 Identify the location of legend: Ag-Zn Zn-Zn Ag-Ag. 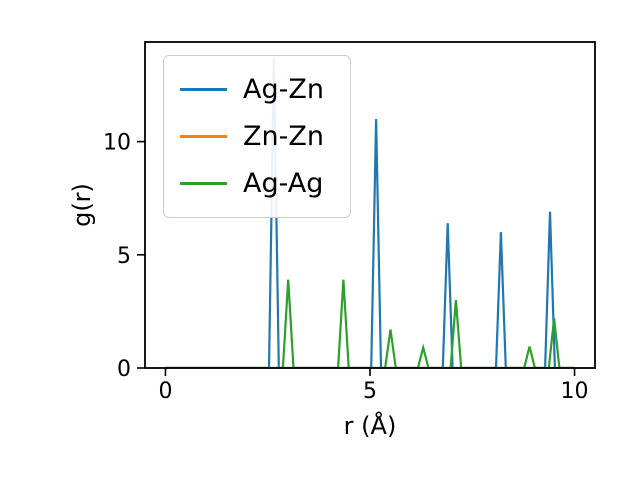
(257, 136).